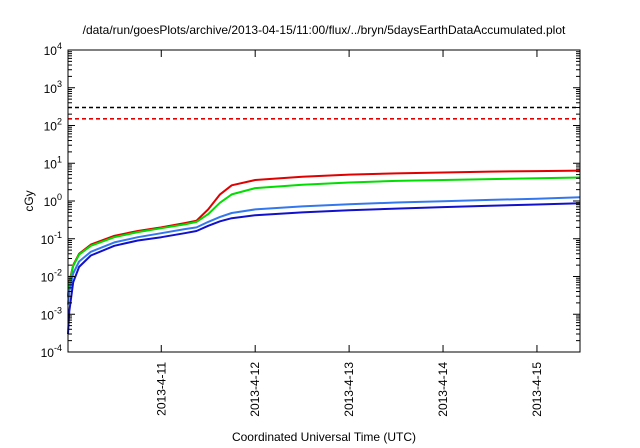 The image size is (640, 448). Describe the element at coordinates (29, 200) in the screenshot. I see `y-axis-label: cGy` at that location.